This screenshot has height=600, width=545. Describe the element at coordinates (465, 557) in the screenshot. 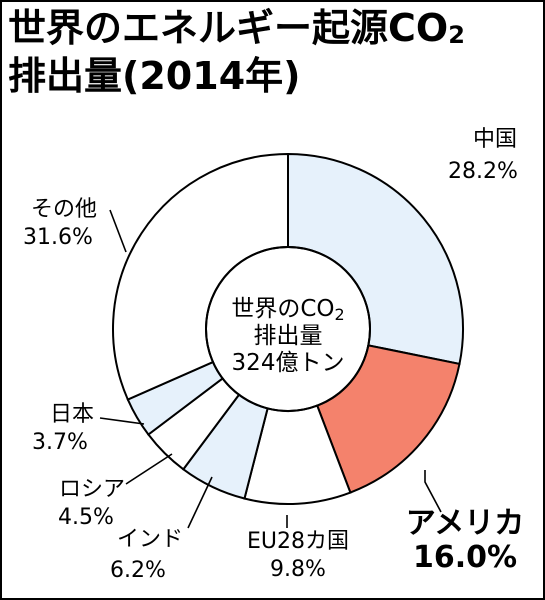

I see `label-usa-value: 16.0%` at that location.